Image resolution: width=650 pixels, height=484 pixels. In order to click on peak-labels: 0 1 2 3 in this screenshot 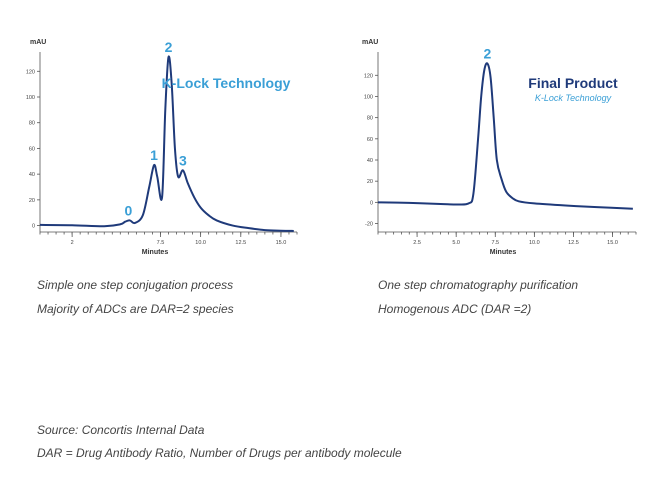, I will do `click(155, 128)`.